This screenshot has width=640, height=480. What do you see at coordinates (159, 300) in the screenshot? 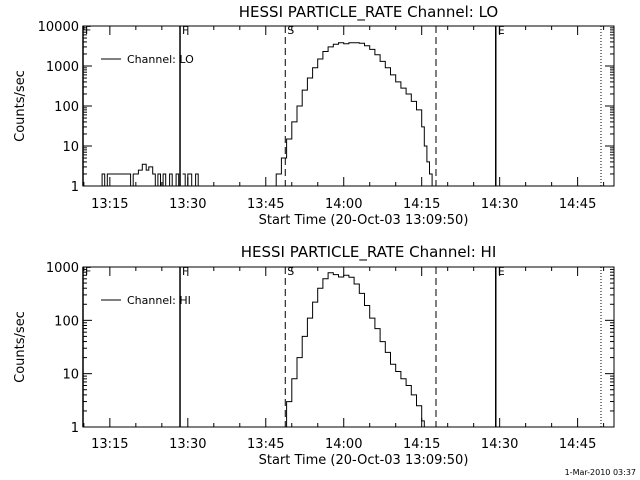
I see `legend-entry: Channel: HI` at bounding box center [159, 300].